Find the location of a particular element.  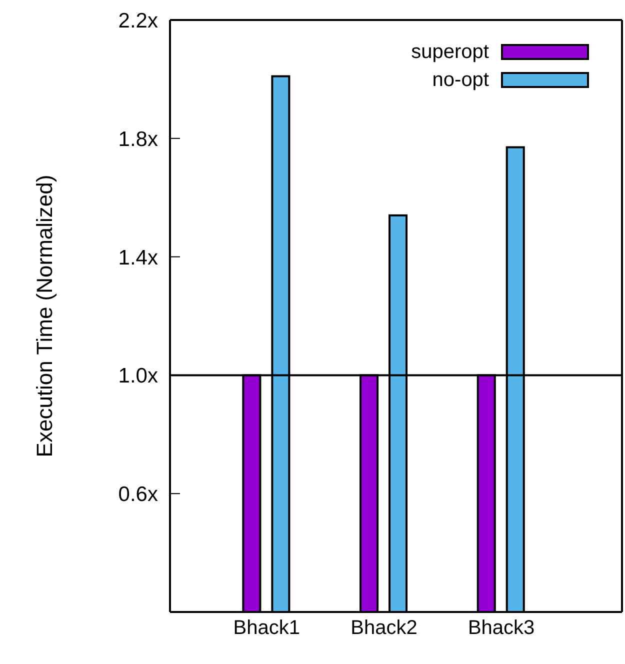

y-tick-label: 2.2x is located at coordinates (138, 20).